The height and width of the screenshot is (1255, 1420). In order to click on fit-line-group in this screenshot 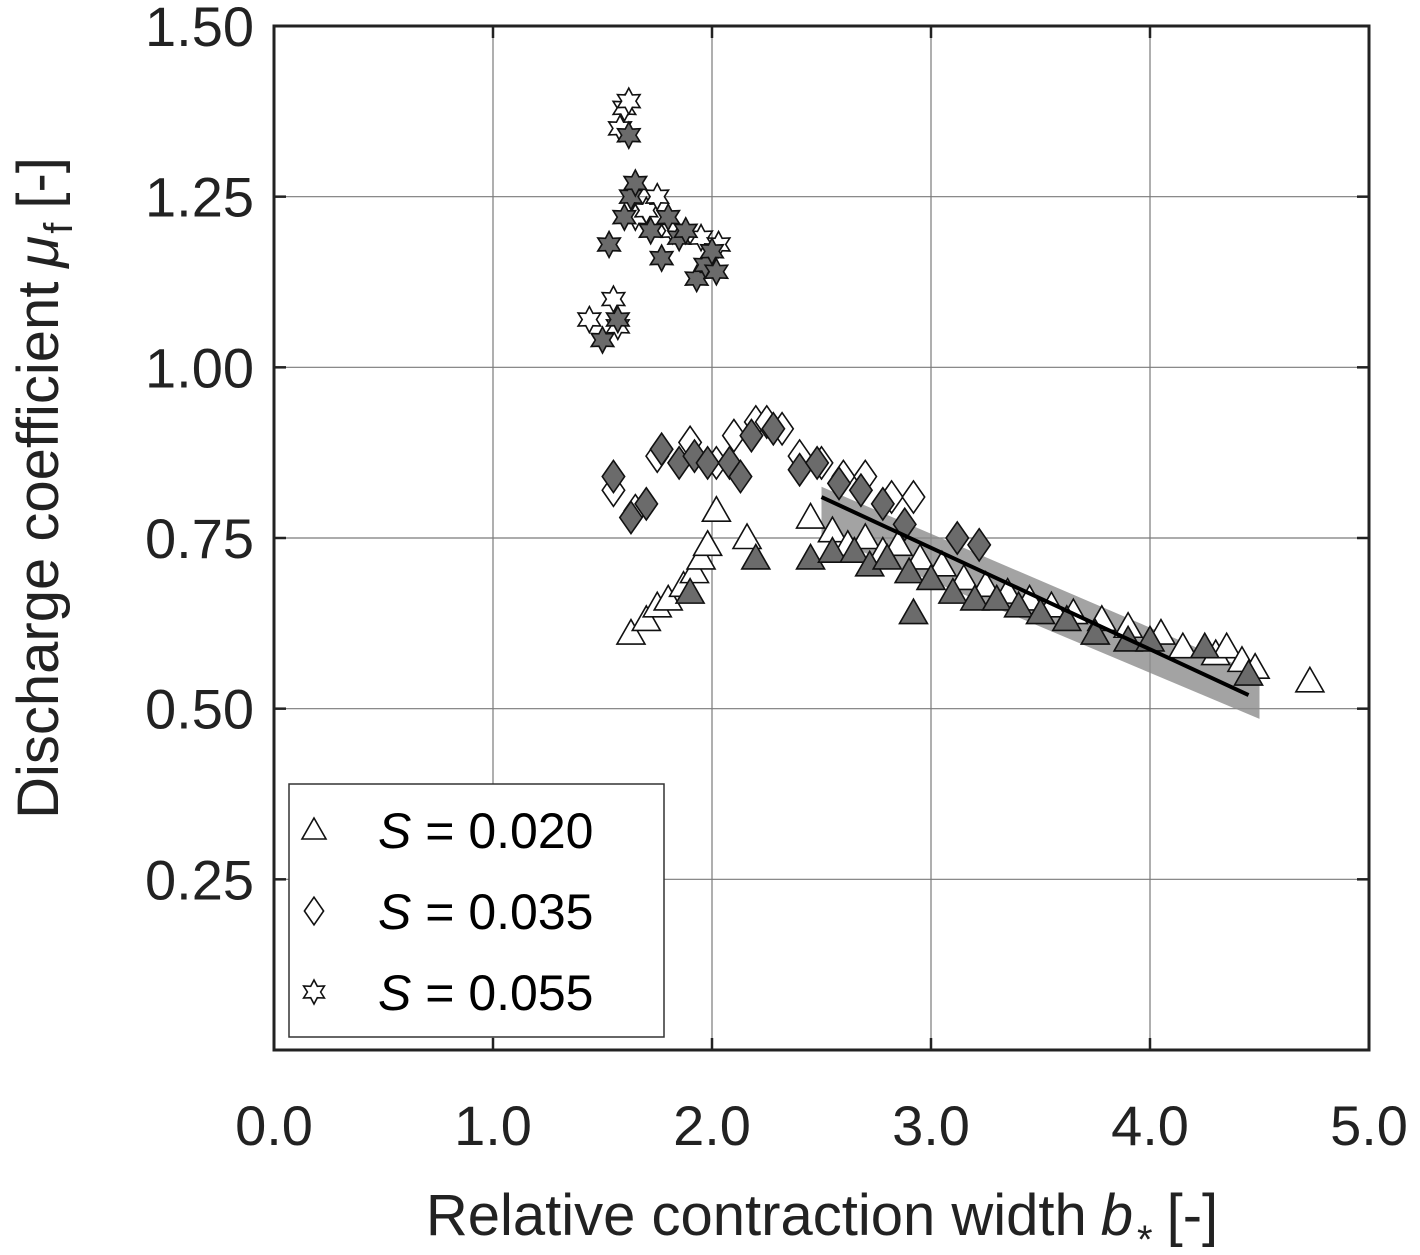, I will do `click(1035, 596)`.